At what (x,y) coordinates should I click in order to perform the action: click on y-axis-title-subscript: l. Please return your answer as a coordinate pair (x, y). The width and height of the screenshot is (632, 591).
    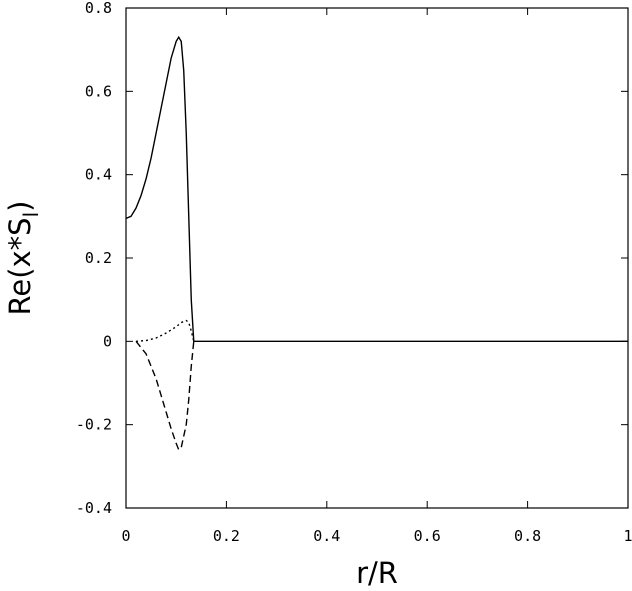
    Looking at the image, I should click on (31, 215).